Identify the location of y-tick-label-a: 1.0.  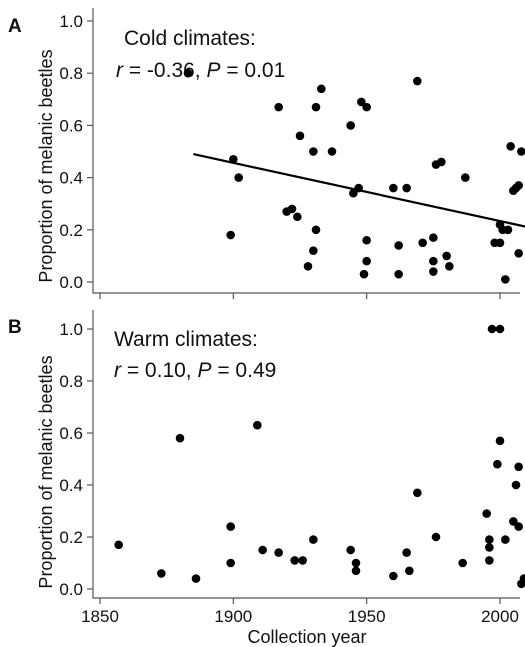
(71, 21).